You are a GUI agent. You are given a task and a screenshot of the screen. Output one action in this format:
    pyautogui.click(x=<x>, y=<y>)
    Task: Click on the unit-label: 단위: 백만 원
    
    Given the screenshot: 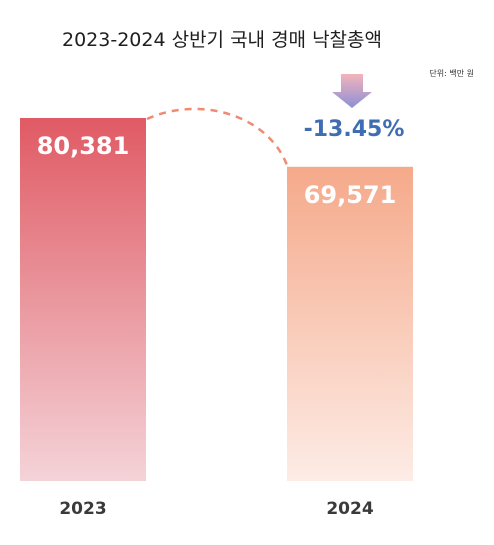 What is the action you would take?
    pyautogui.click(x=451, y=73)
    